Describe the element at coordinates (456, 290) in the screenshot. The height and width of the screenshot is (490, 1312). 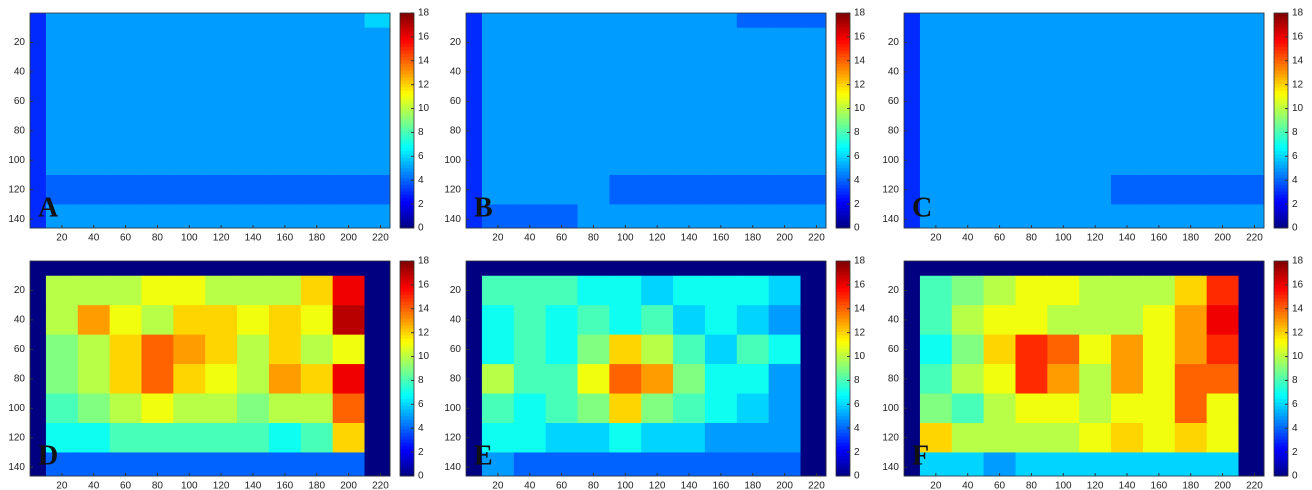
I see `y-tick-label: 20` at that location.